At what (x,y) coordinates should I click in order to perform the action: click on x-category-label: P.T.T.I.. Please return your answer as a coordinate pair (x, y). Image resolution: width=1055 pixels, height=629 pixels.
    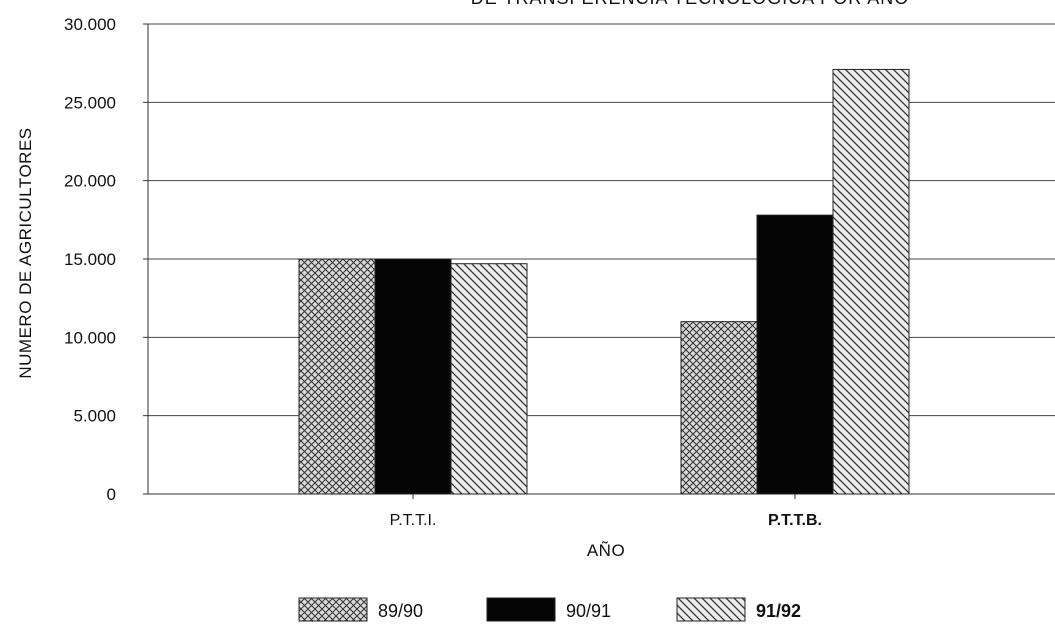
    Looking at the image, I should click on (413, 520).